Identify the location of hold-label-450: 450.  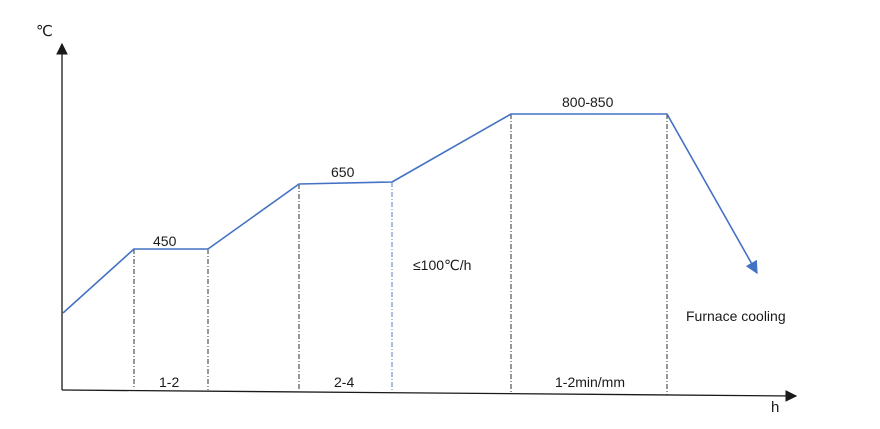
(165, 241).